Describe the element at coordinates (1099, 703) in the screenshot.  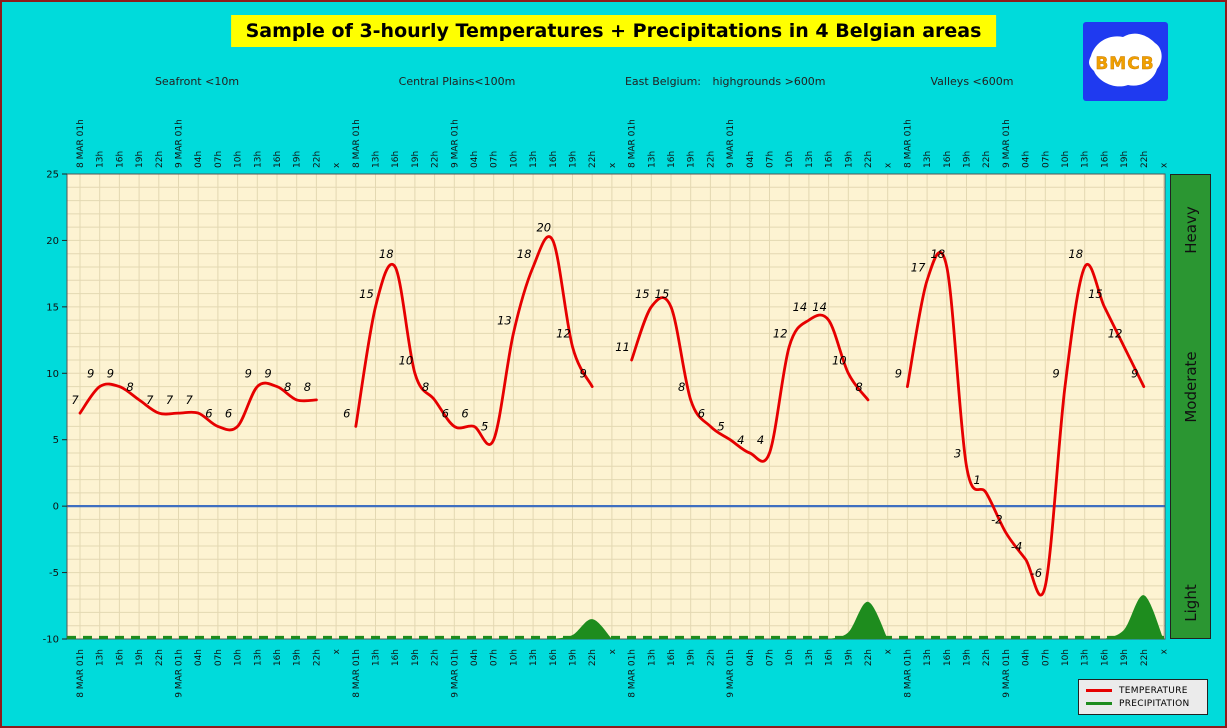
I see `precipitation-line-swatch` at that location.